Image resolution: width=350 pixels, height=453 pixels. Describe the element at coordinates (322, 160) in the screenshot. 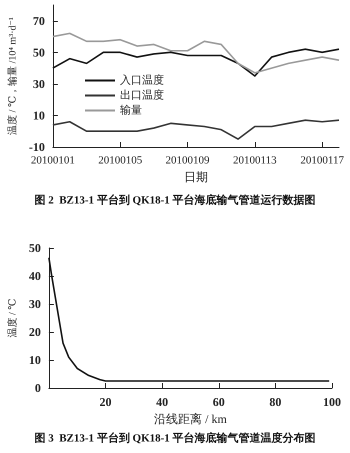

I see `x-tick-label: 20100117` at that location.